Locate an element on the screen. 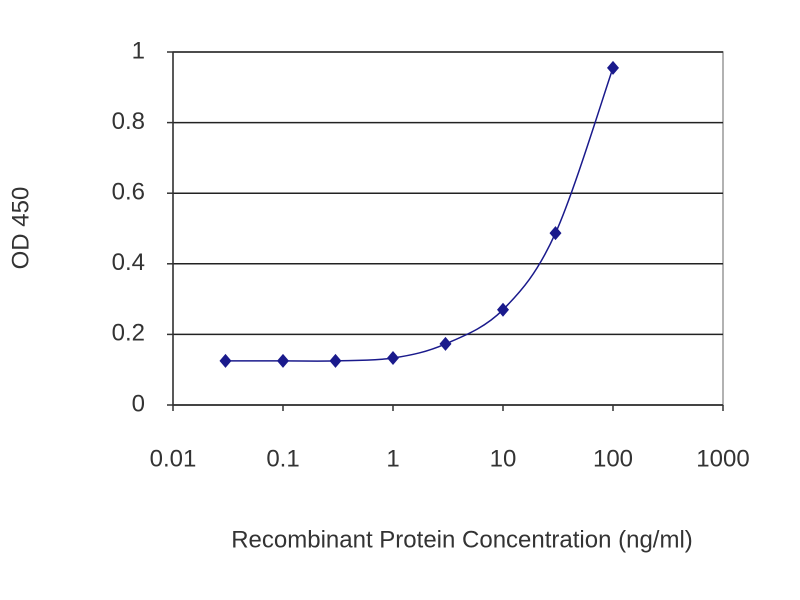  y-tick-label: 0.4 is located at coordinates (128, 262).